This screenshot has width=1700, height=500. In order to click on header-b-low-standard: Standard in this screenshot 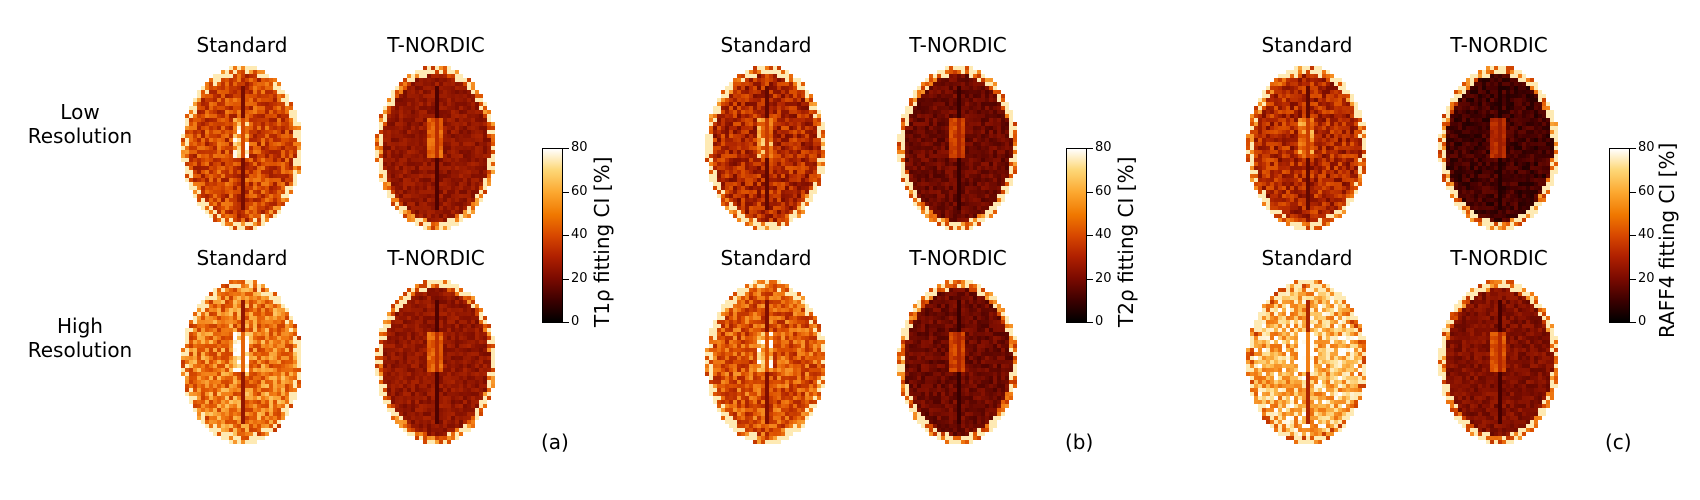, I will do `click(766, 45)`.